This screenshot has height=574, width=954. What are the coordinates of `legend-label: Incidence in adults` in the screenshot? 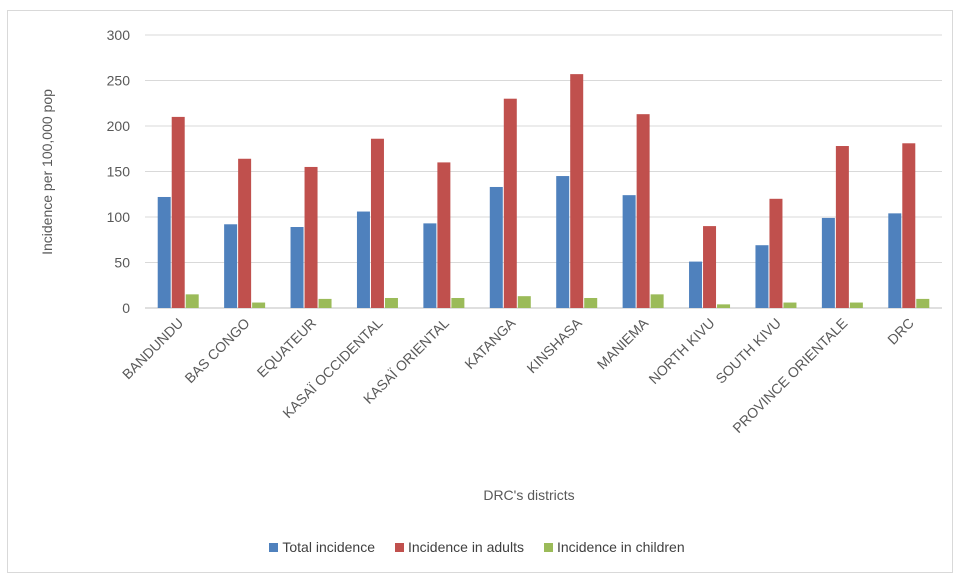 It's located at (466, 547).